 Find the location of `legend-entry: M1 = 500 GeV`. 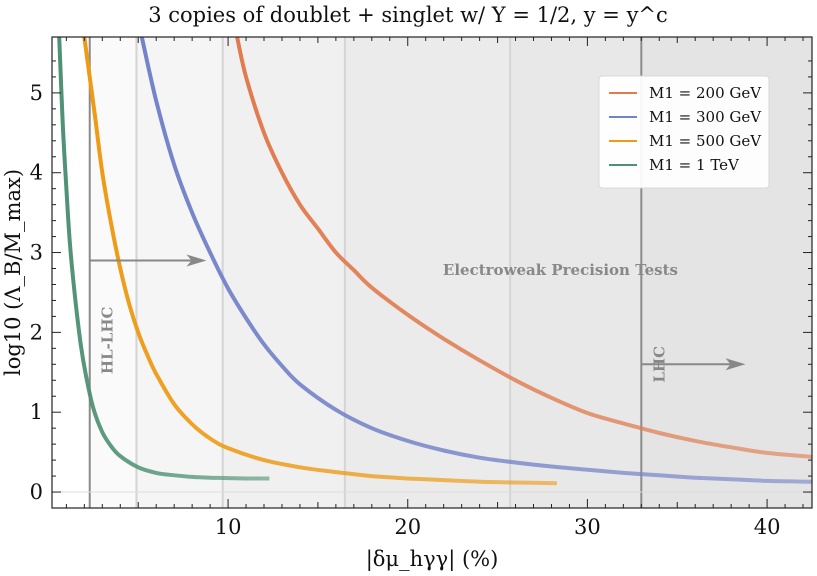

legend-entry: M1 = 500 GeV is located at coordinates (705, 141).